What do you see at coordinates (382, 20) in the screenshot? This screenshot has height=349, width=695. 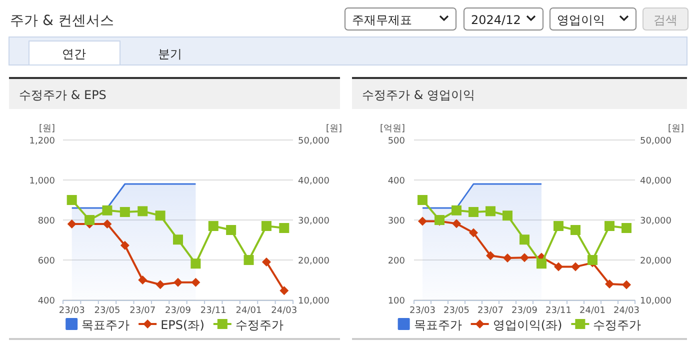 I see `text: 주재무제표` at bounding box center [382, 20].